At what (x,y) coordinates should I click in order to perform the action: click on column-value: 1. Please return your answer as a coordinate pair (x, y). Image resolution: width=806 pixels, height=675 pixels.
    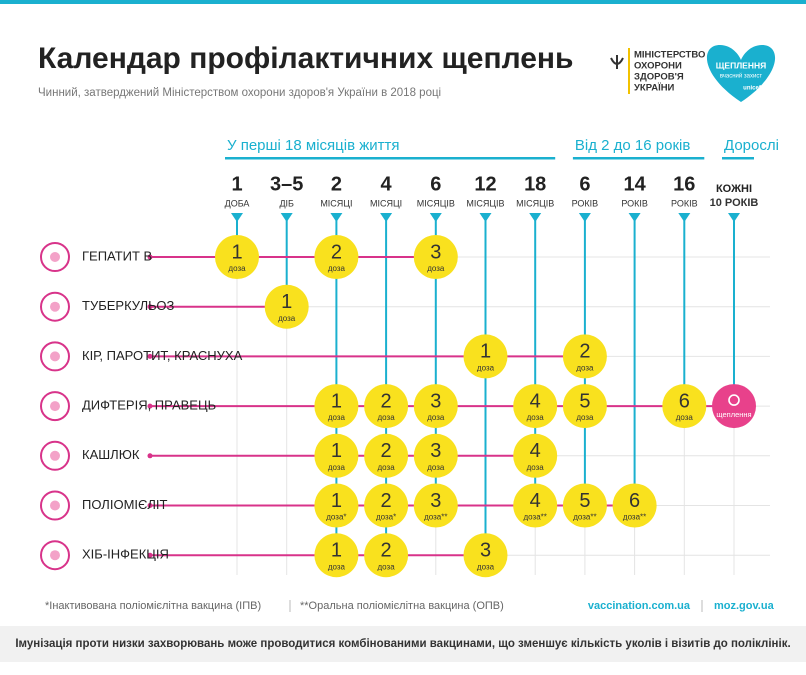
    Looking at the image, I should click on (236, 184).